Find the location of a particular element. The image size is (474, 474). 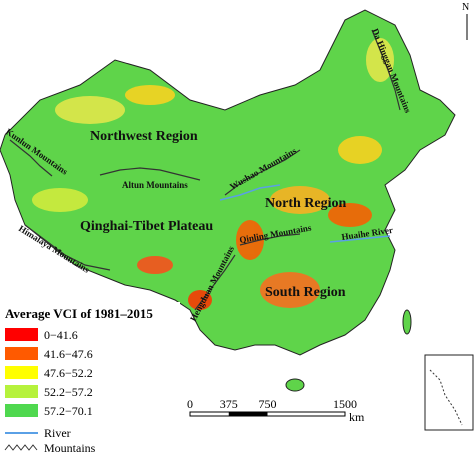

inset-box is located at coordinates (449, 392).